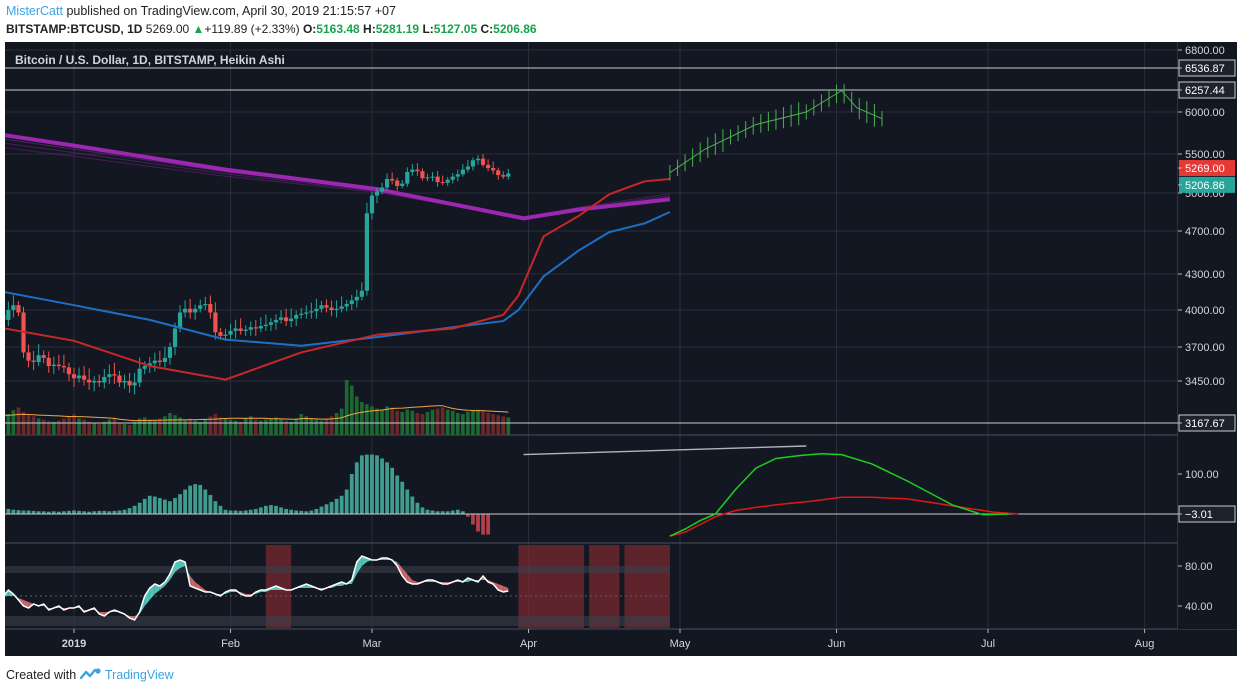 The image size is (1243, 693). What do you see at coordinates (1205, 51) in the screenshot?
I see `price-tick-label: 6800.00` at bounding box center [1205, 51].